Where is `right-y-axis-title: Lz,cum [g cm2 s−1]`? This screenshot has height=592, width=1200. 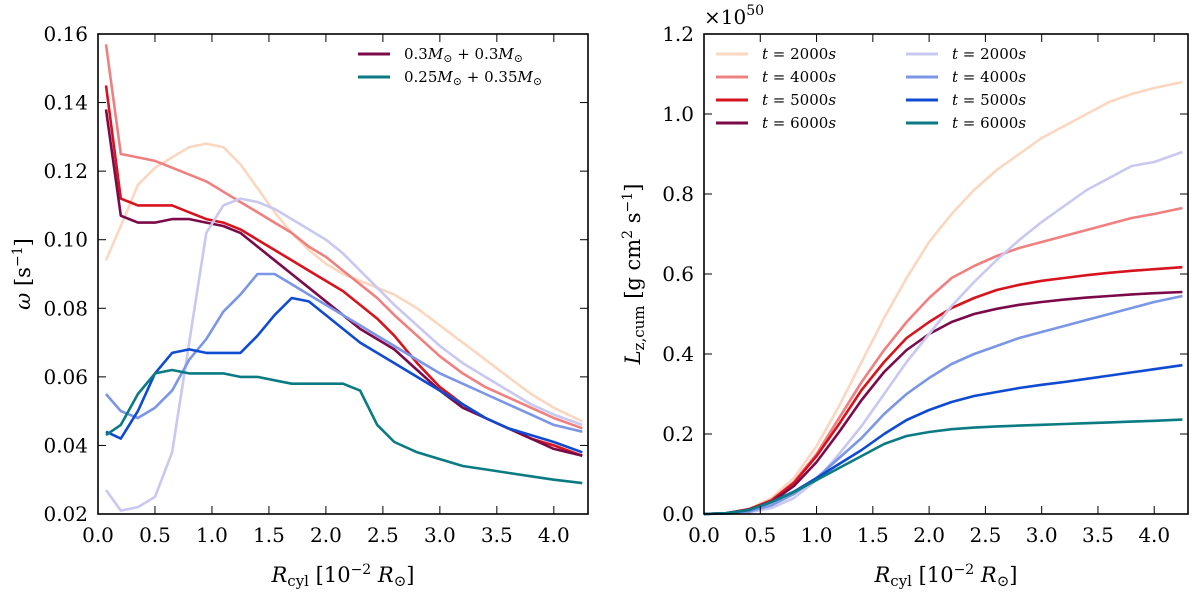
right-y-axis-title: Lz,cum [g cm2 s−1] is located at coordinates (634, 275).